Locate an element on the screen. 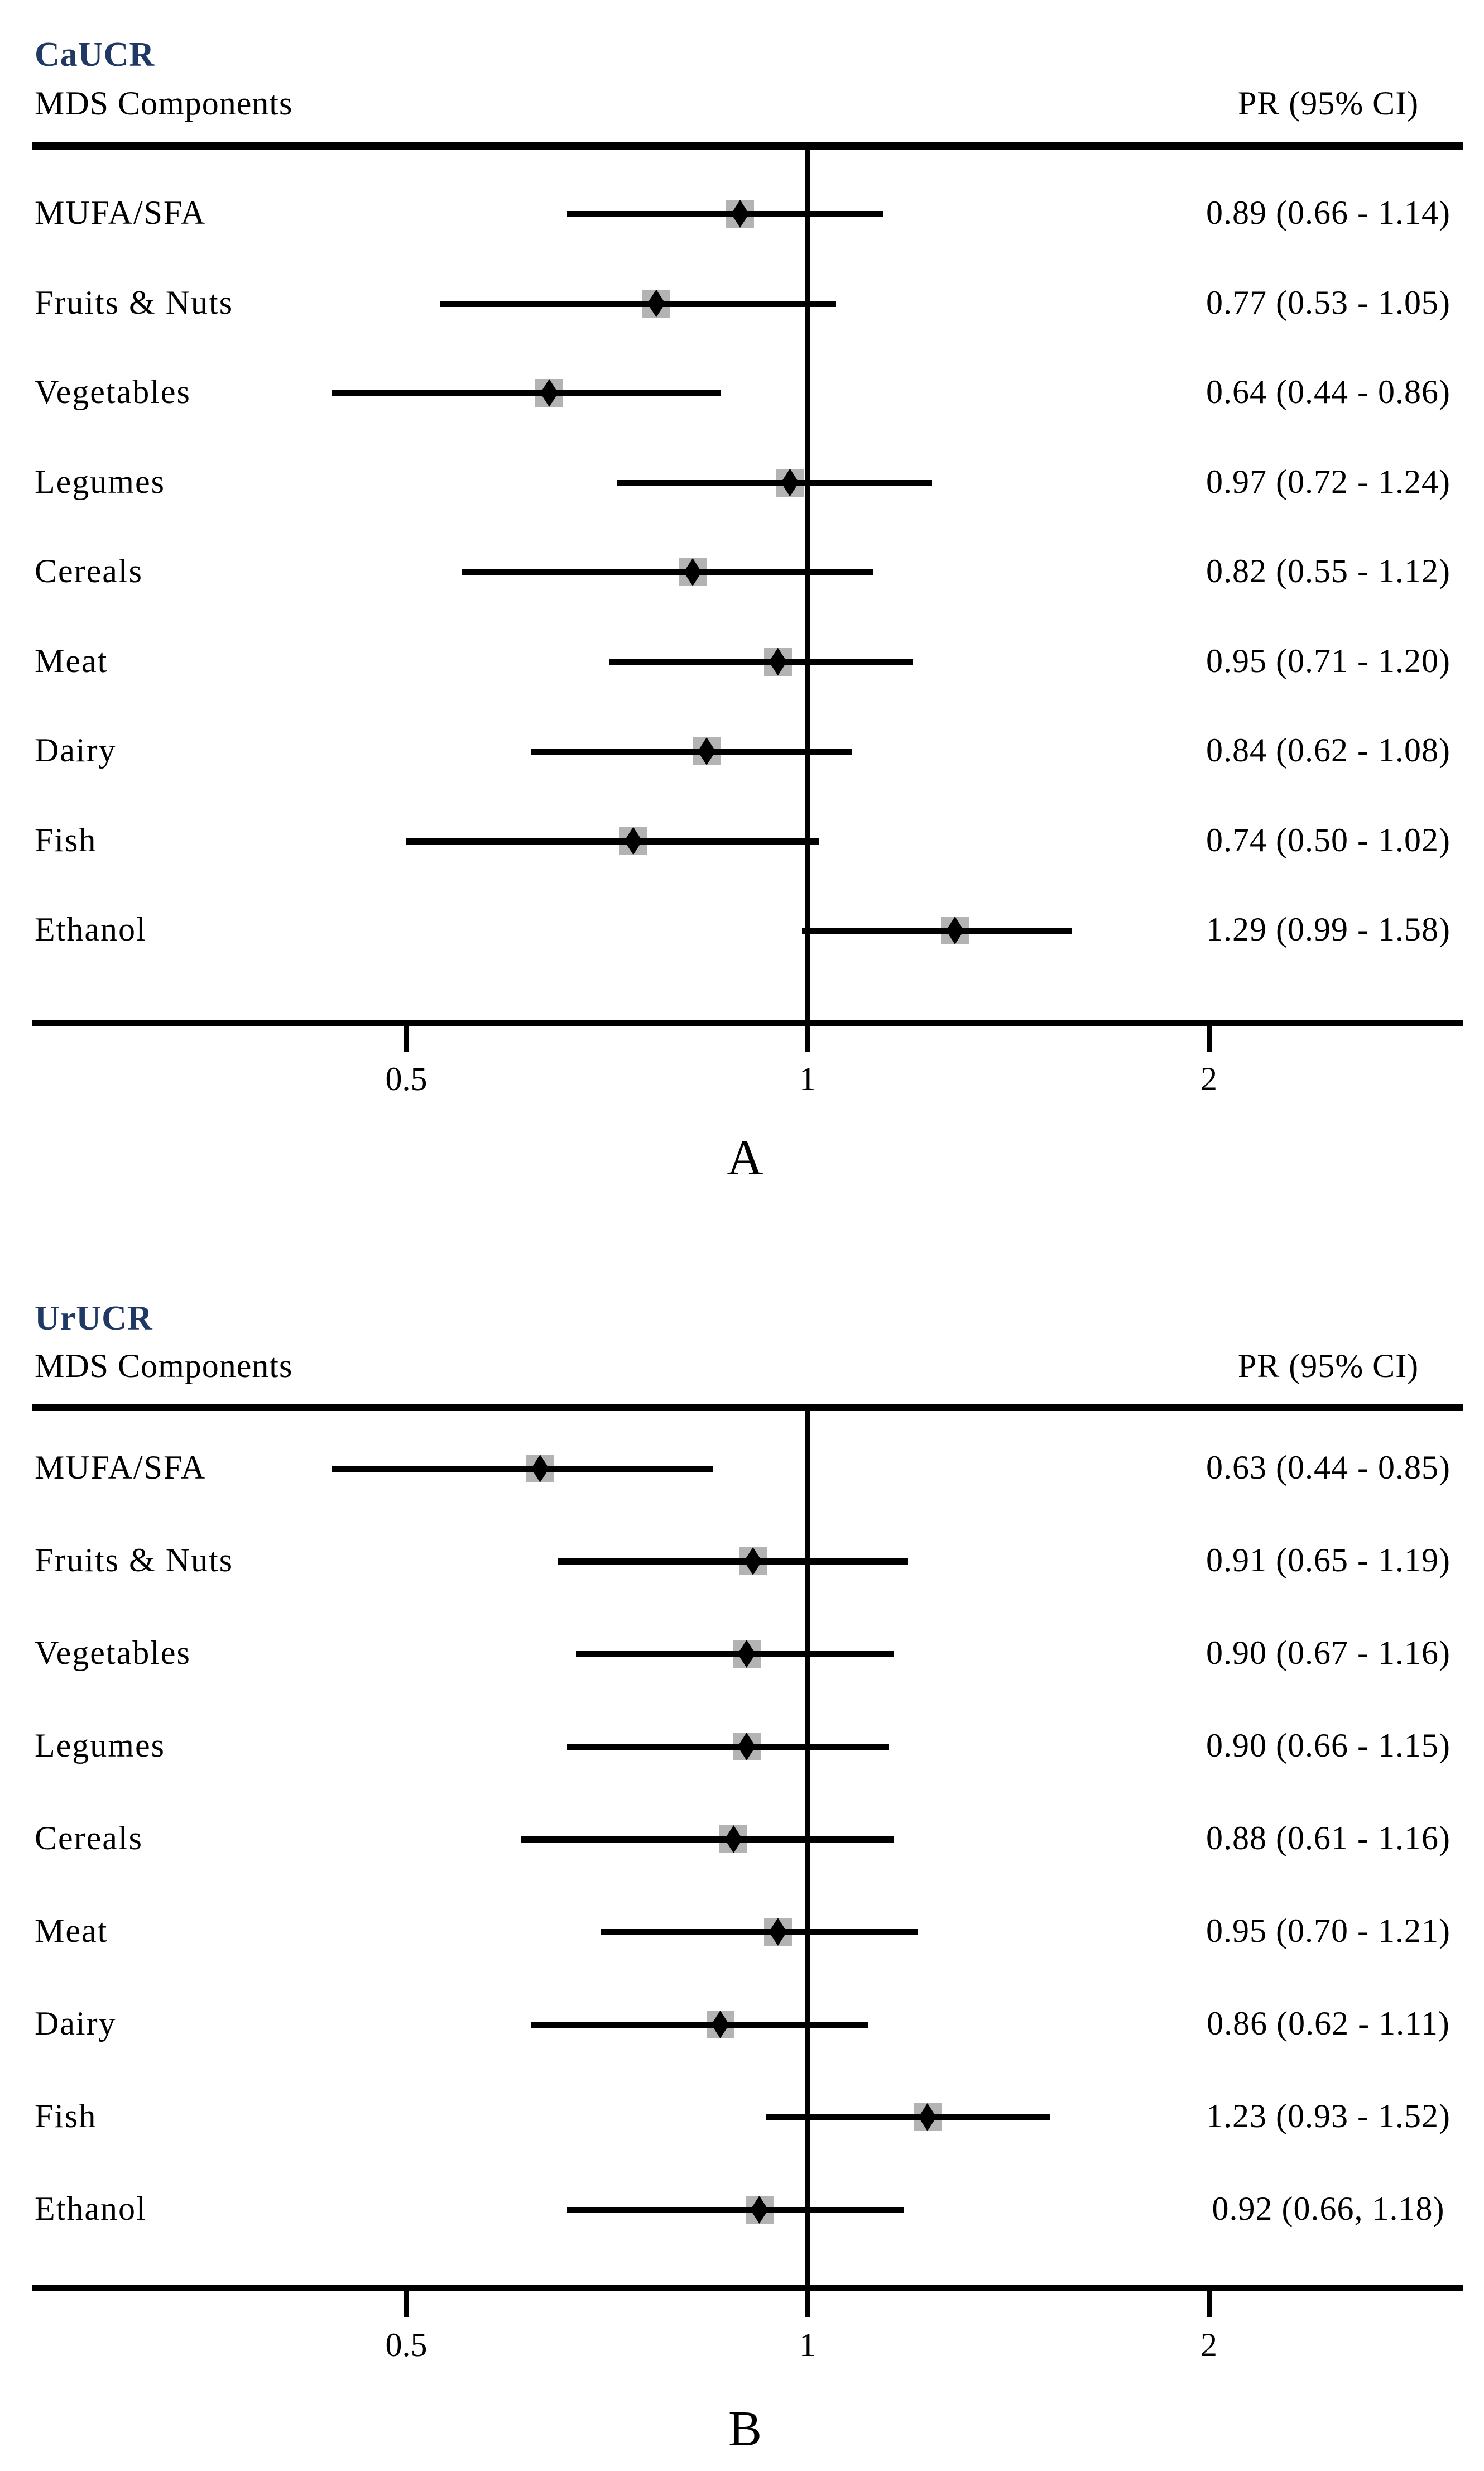  pr-ci-value: 0.77 (0.53 - 1.05) is located at coordinates (1329, 302).